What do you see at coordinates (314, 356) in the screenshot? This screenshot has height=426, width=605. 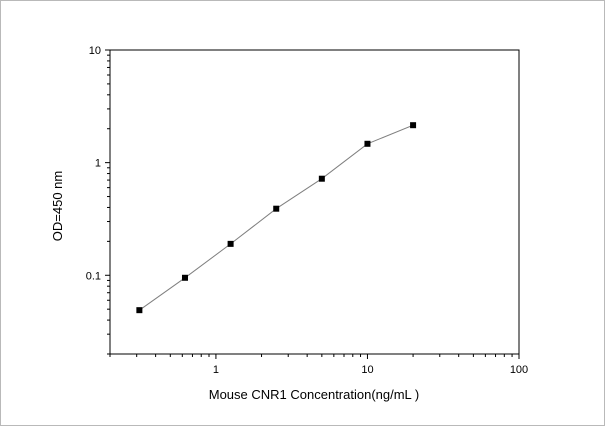 I see `x-axis-ticks` at bounding box center [314, 356].